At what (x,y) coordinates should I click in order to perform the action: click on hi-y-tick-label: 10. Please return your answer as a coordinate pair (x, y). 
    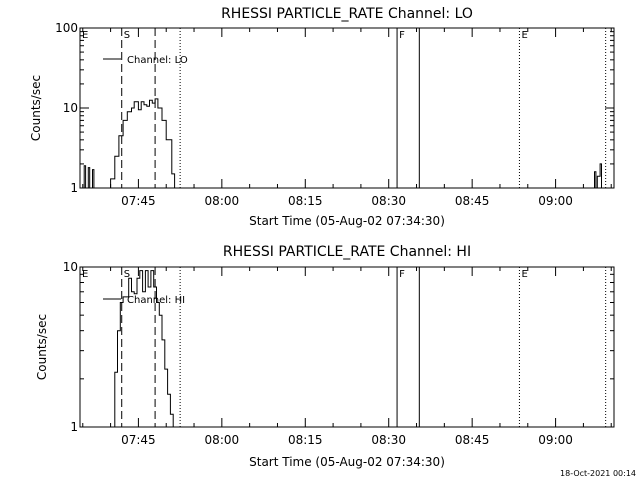
    Looking at the image, I should click on (70, 267).